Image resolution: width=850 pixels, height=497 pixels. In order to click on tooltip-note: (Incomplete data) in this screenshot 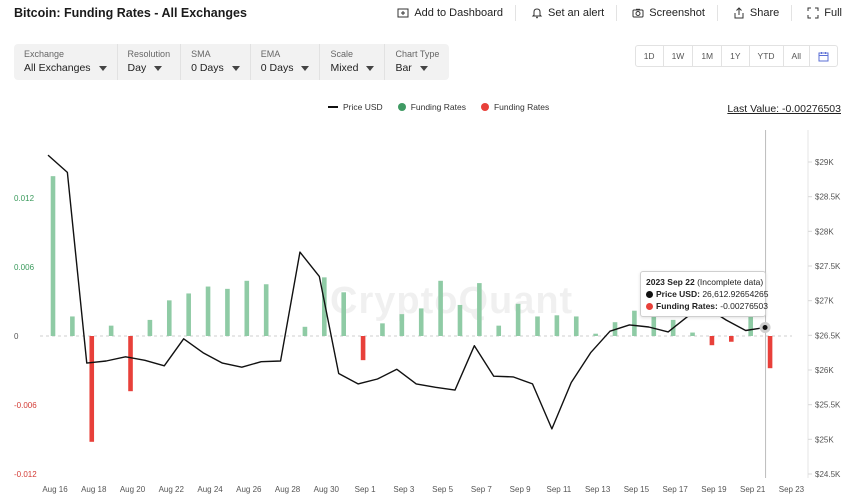, I will do `click(730, 282)`.